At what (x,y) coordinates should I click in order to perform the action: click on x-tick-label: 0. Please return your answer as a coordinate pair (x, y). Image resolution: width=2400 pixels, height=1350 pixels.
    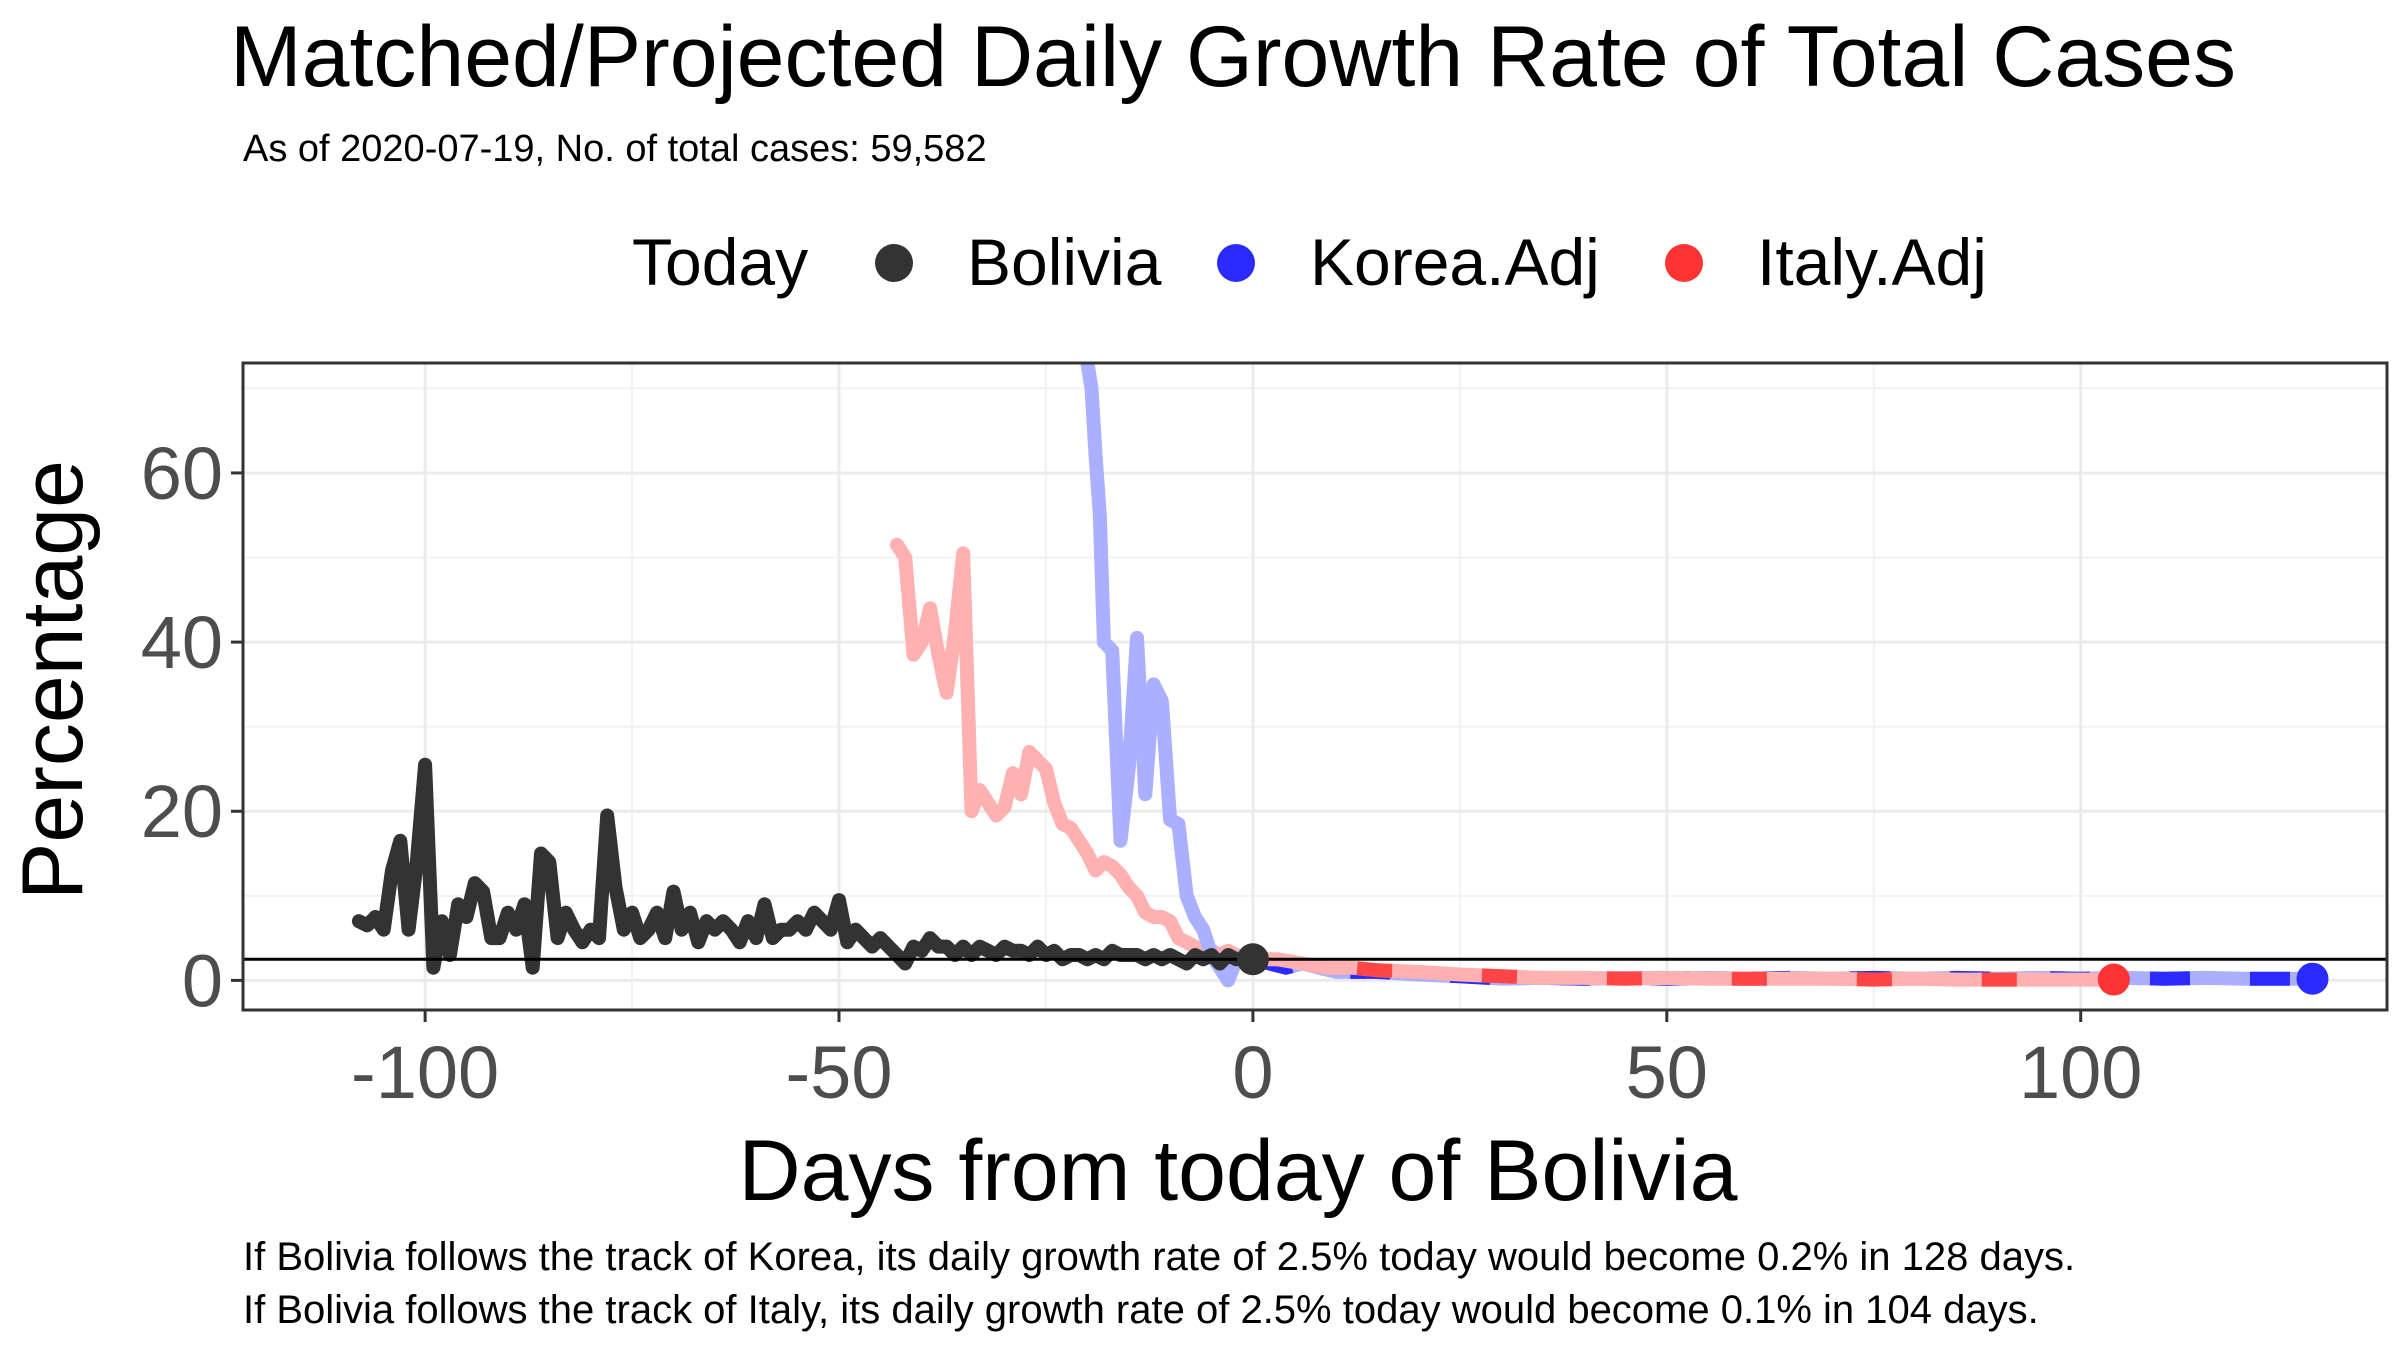
    Looking at the image, I should click on (1252, 1072).